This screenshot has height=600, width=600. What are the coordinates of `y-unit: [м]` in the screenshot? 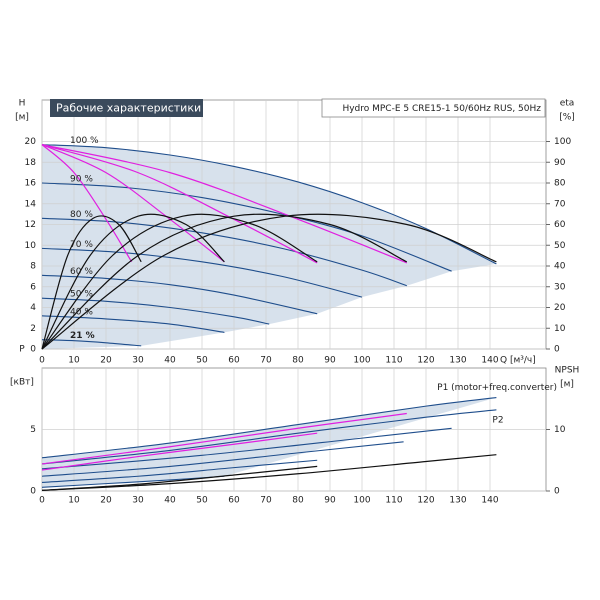 It's located at (22, 118).